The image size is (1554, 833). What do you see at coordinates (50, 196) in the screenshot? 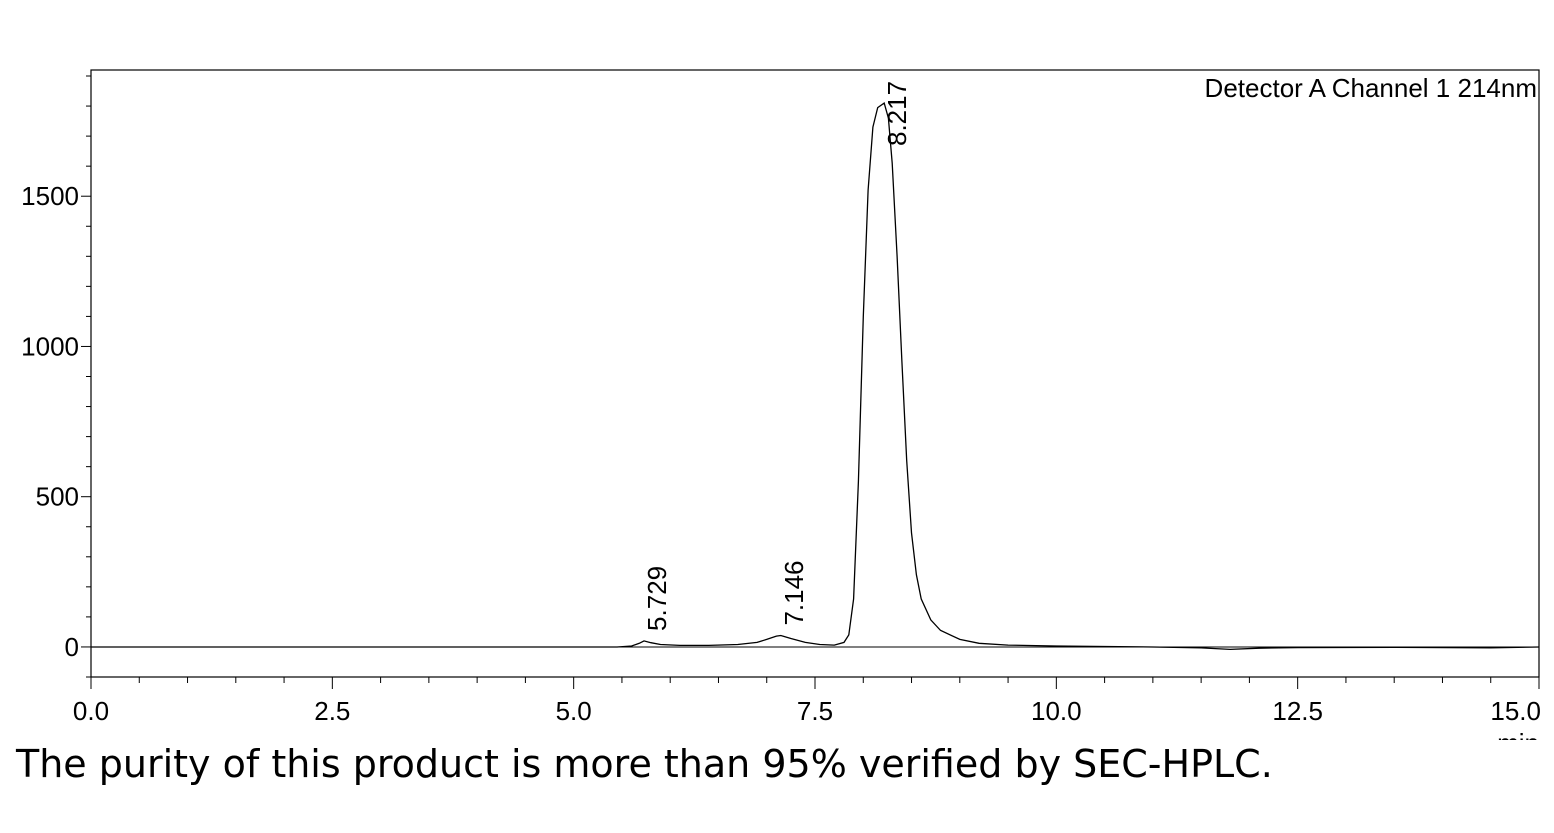
I see `y-tick-label: 1500` at bounding box center [50, 196].